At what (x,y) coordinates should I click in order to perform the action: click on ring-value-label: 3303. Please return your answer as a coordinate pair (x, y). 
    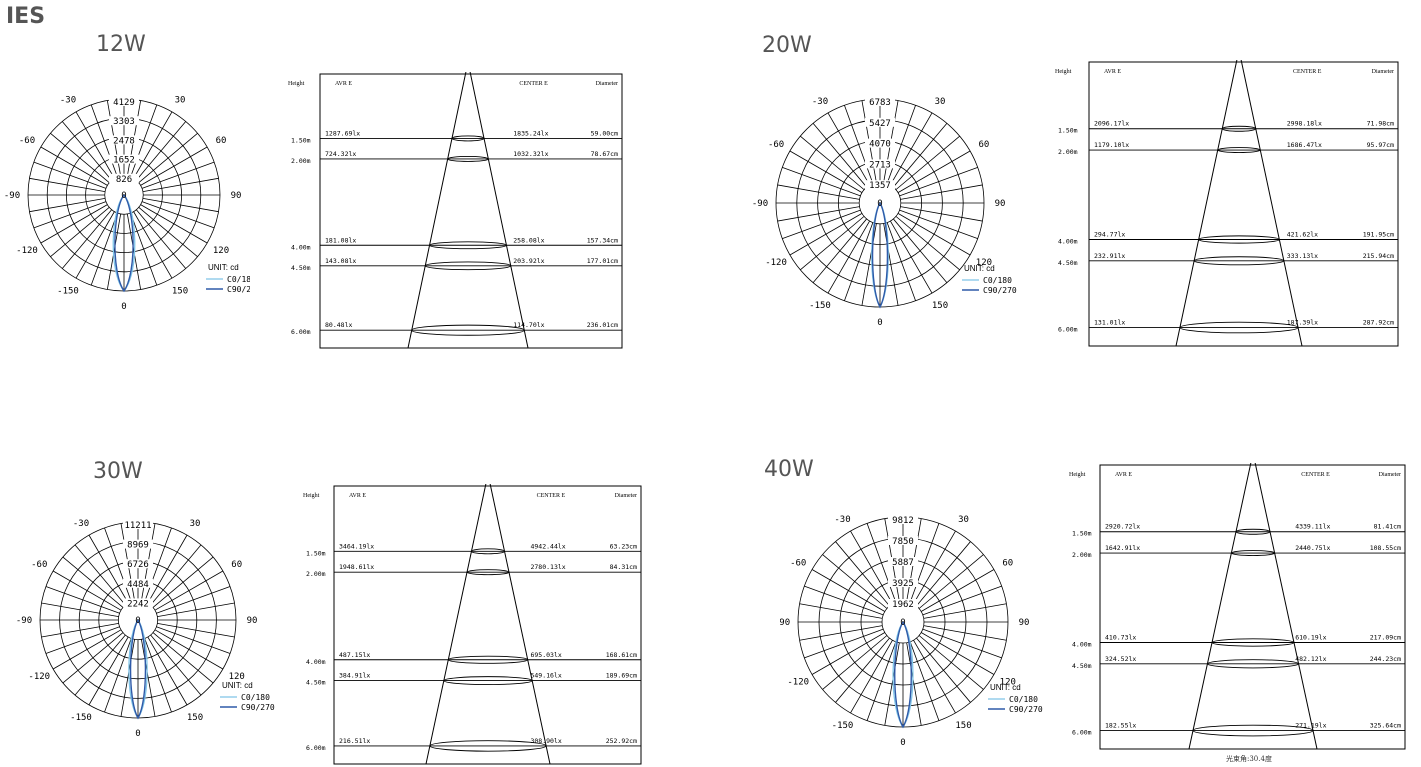
    Looking at the image, I should click on (124, 122).